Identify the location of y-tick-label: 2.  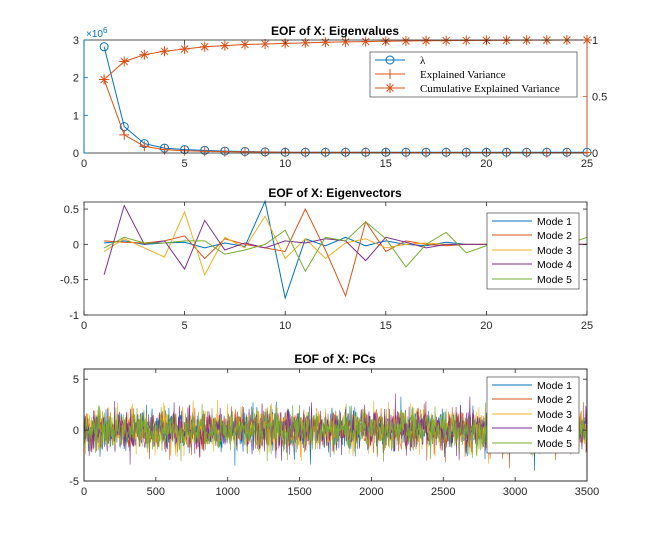
(76, 79).